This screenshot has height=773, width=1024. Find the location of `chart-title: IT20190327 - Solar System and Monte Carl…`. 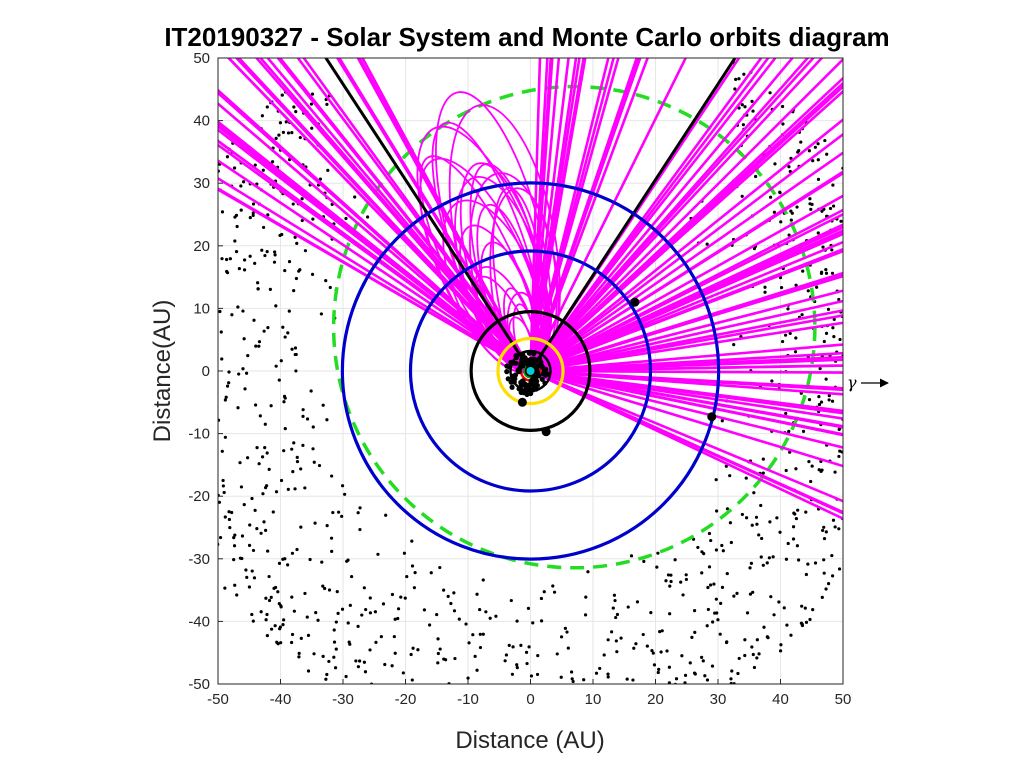

chart-title: IT20190327 - Solar System and Monte Carl… is located at coordinates (526, 37).